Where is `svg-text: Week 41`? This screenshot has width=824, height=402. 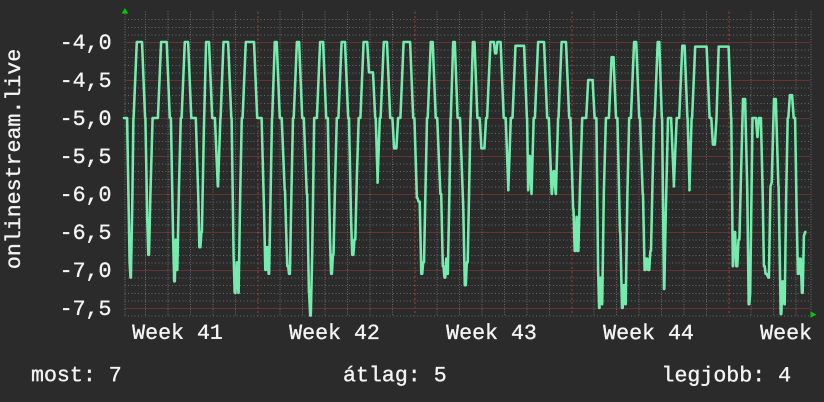 svg-text: Week 41 is located at coordinates (177, 334).